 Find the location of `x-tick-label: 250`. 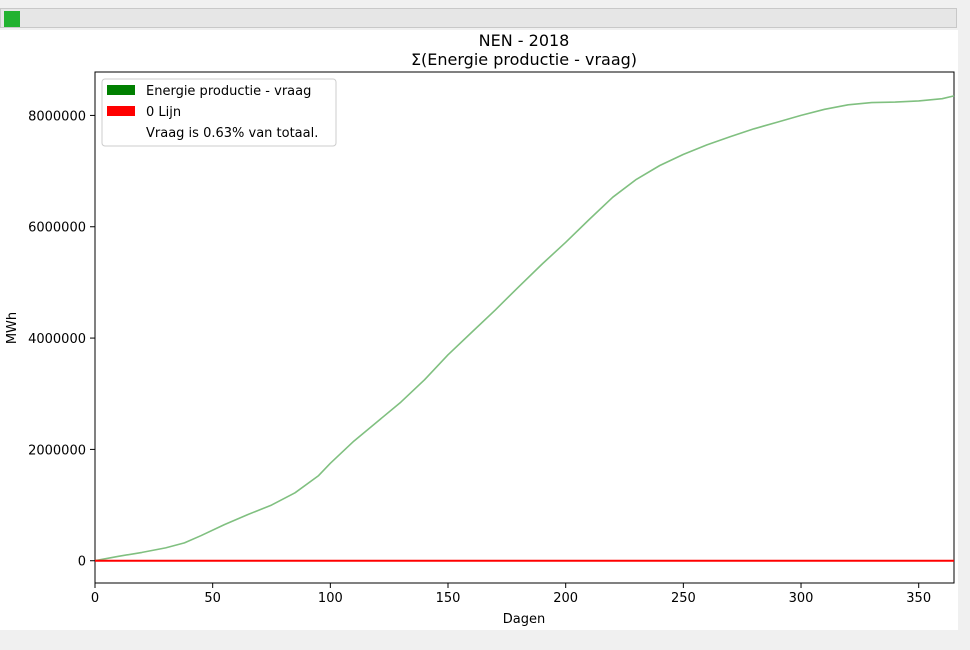

x-tick-label: 250 is located at coordinates (683, 598).